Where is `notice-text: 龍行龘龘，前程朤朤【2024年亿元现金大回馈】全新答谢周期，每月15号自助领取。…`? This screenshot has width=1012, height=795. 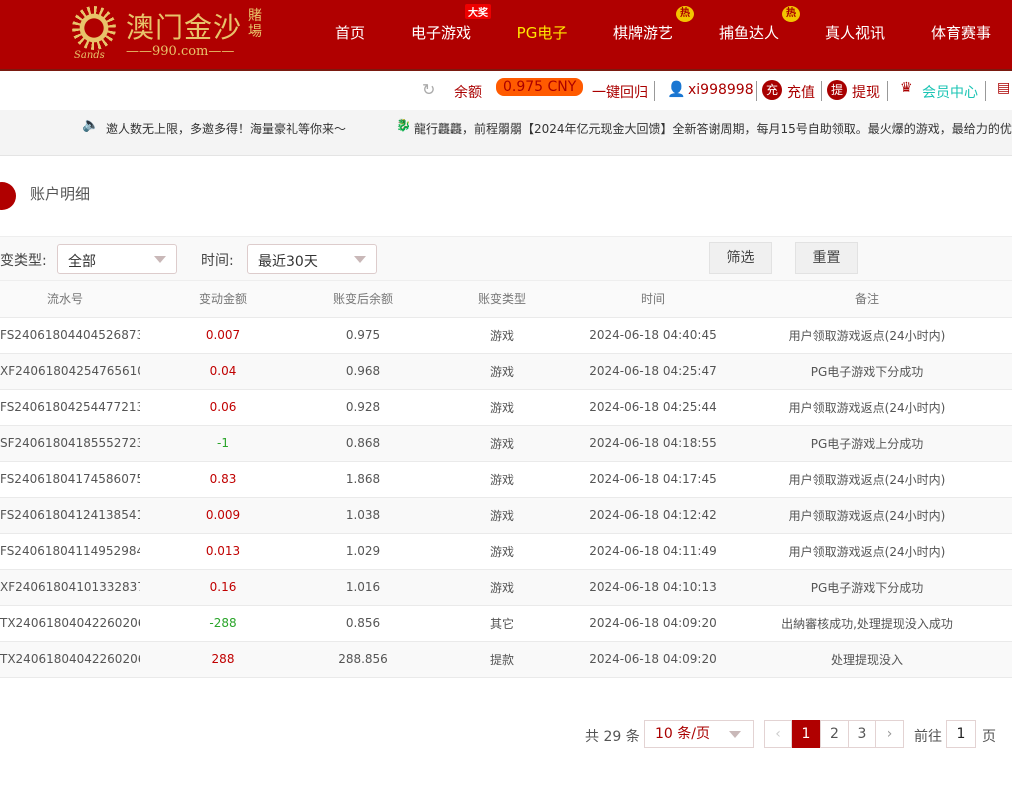 notice-text: 龍行龘龘，前程朤朤【2024年亿元现金大回馈】全新答谢周期，每月15号自助领取。… is located at coordinates (713, 129).